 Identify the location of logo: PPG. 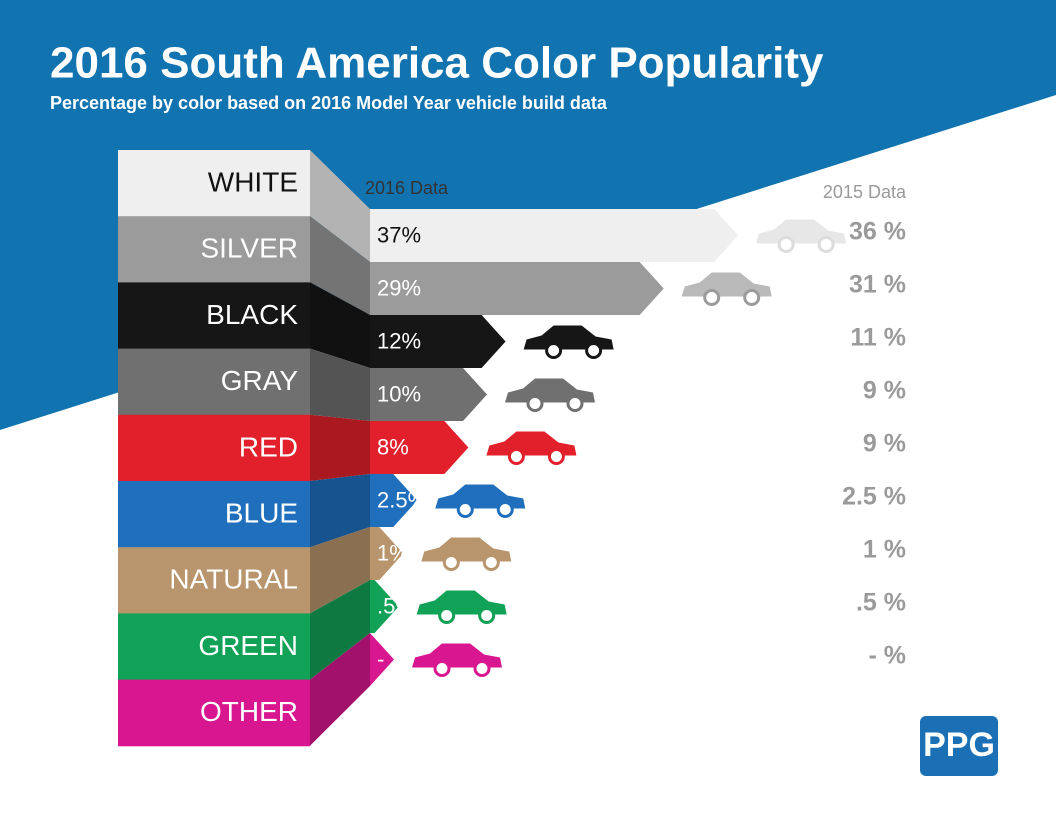
(959, 745).